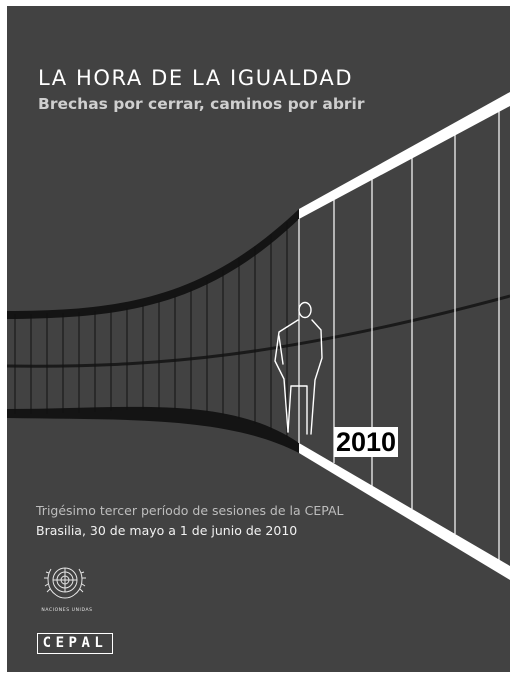  Describe the element at coordinates (201, 104) in the screenshot. I see `cover-subtitle: Brechas por cerrar, caminos por abrir` at that location.